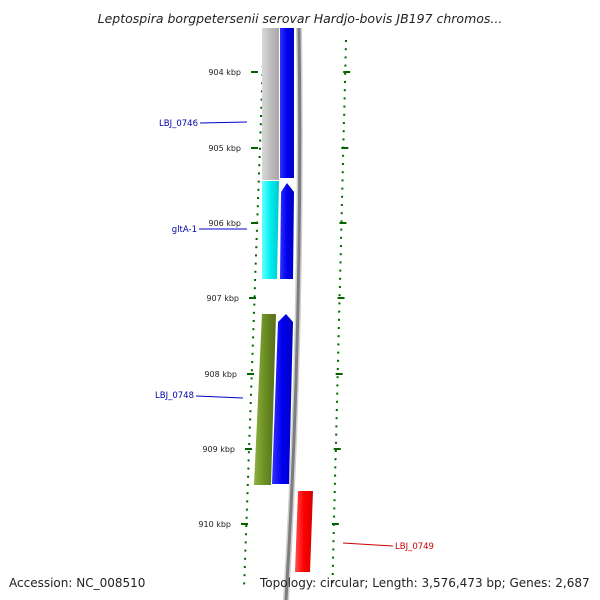  Describe the element at coordinates (222, 298) in the screenshot. I see `kbp-tick-label: 907 kbp` at that location.